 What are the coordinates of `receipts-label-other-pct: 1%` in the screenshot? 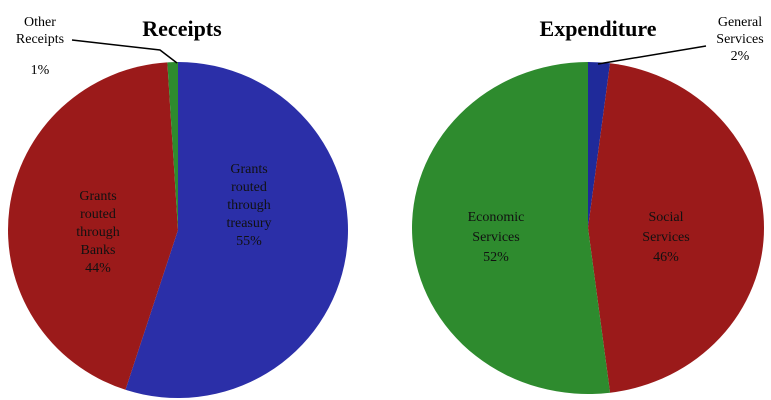 It's located at (40, 70).